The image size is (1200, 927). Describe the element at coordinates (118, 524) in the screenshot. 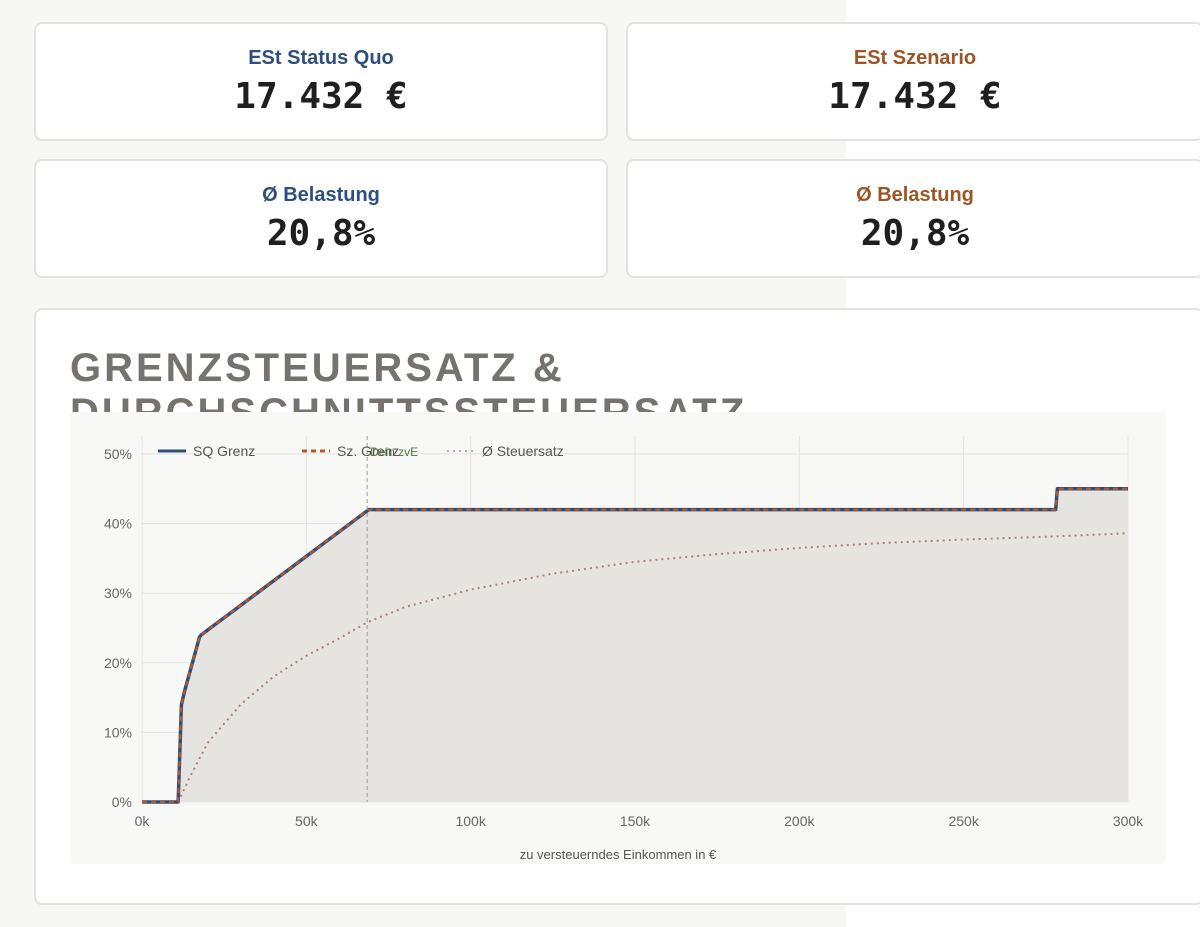

I see `y-tick-label: 40%` at that location.